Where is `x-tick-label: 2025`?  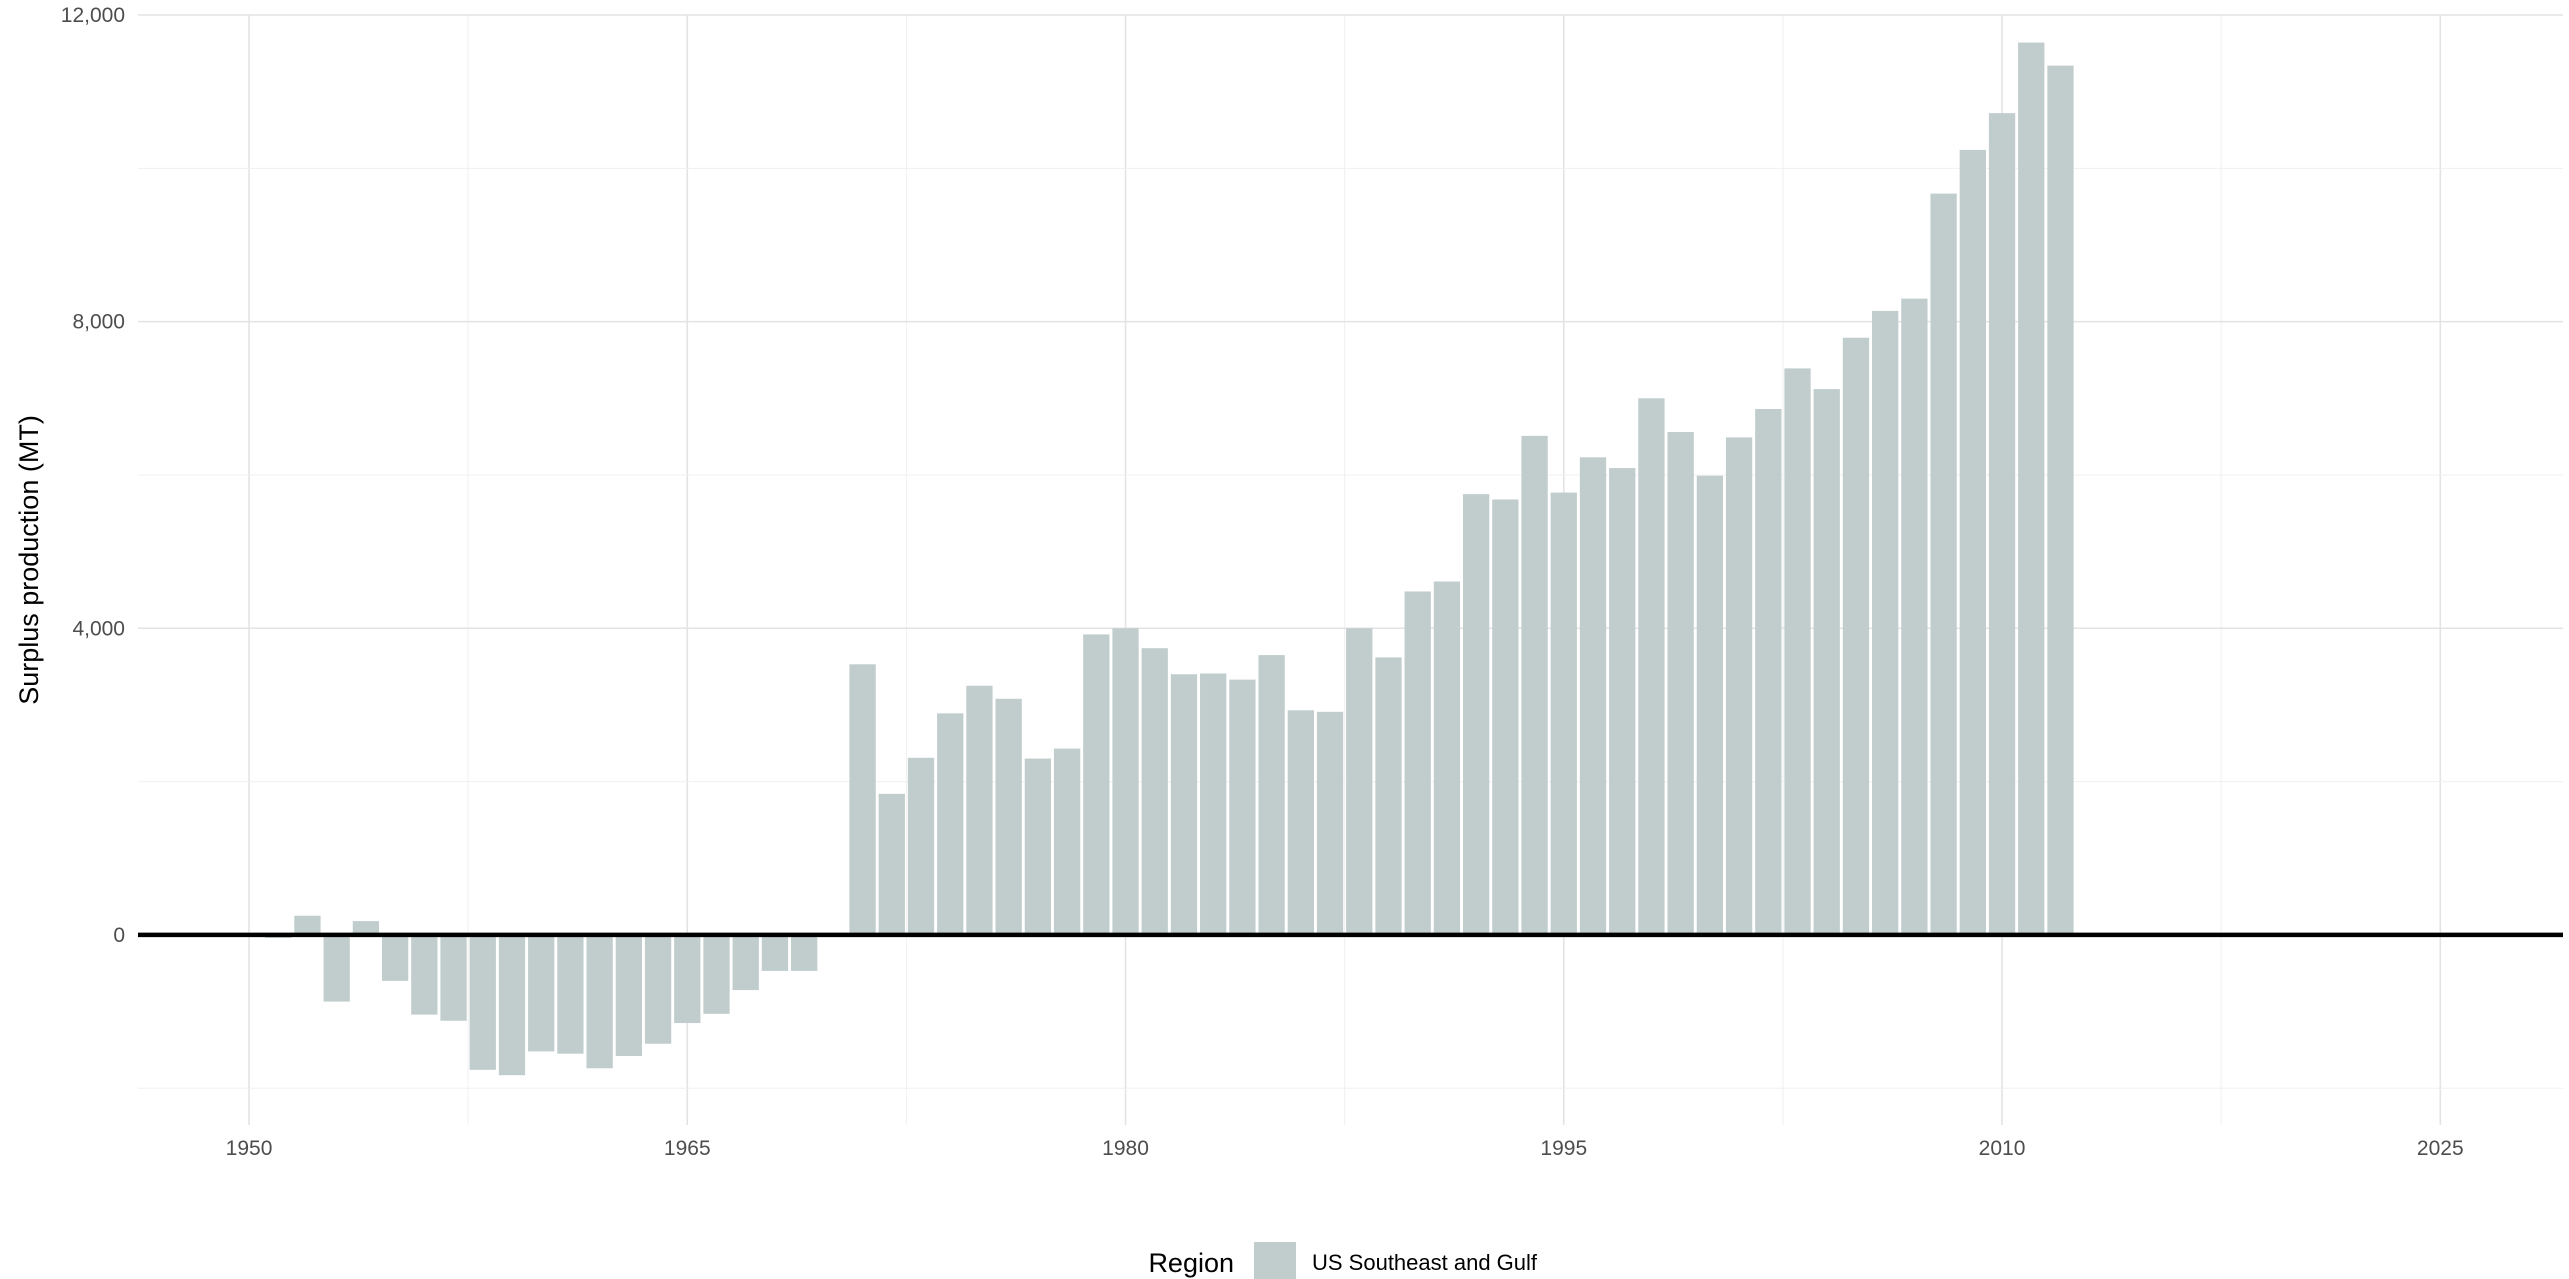
x-tick-label: 2025 is located at coordinates (2440, 1148).